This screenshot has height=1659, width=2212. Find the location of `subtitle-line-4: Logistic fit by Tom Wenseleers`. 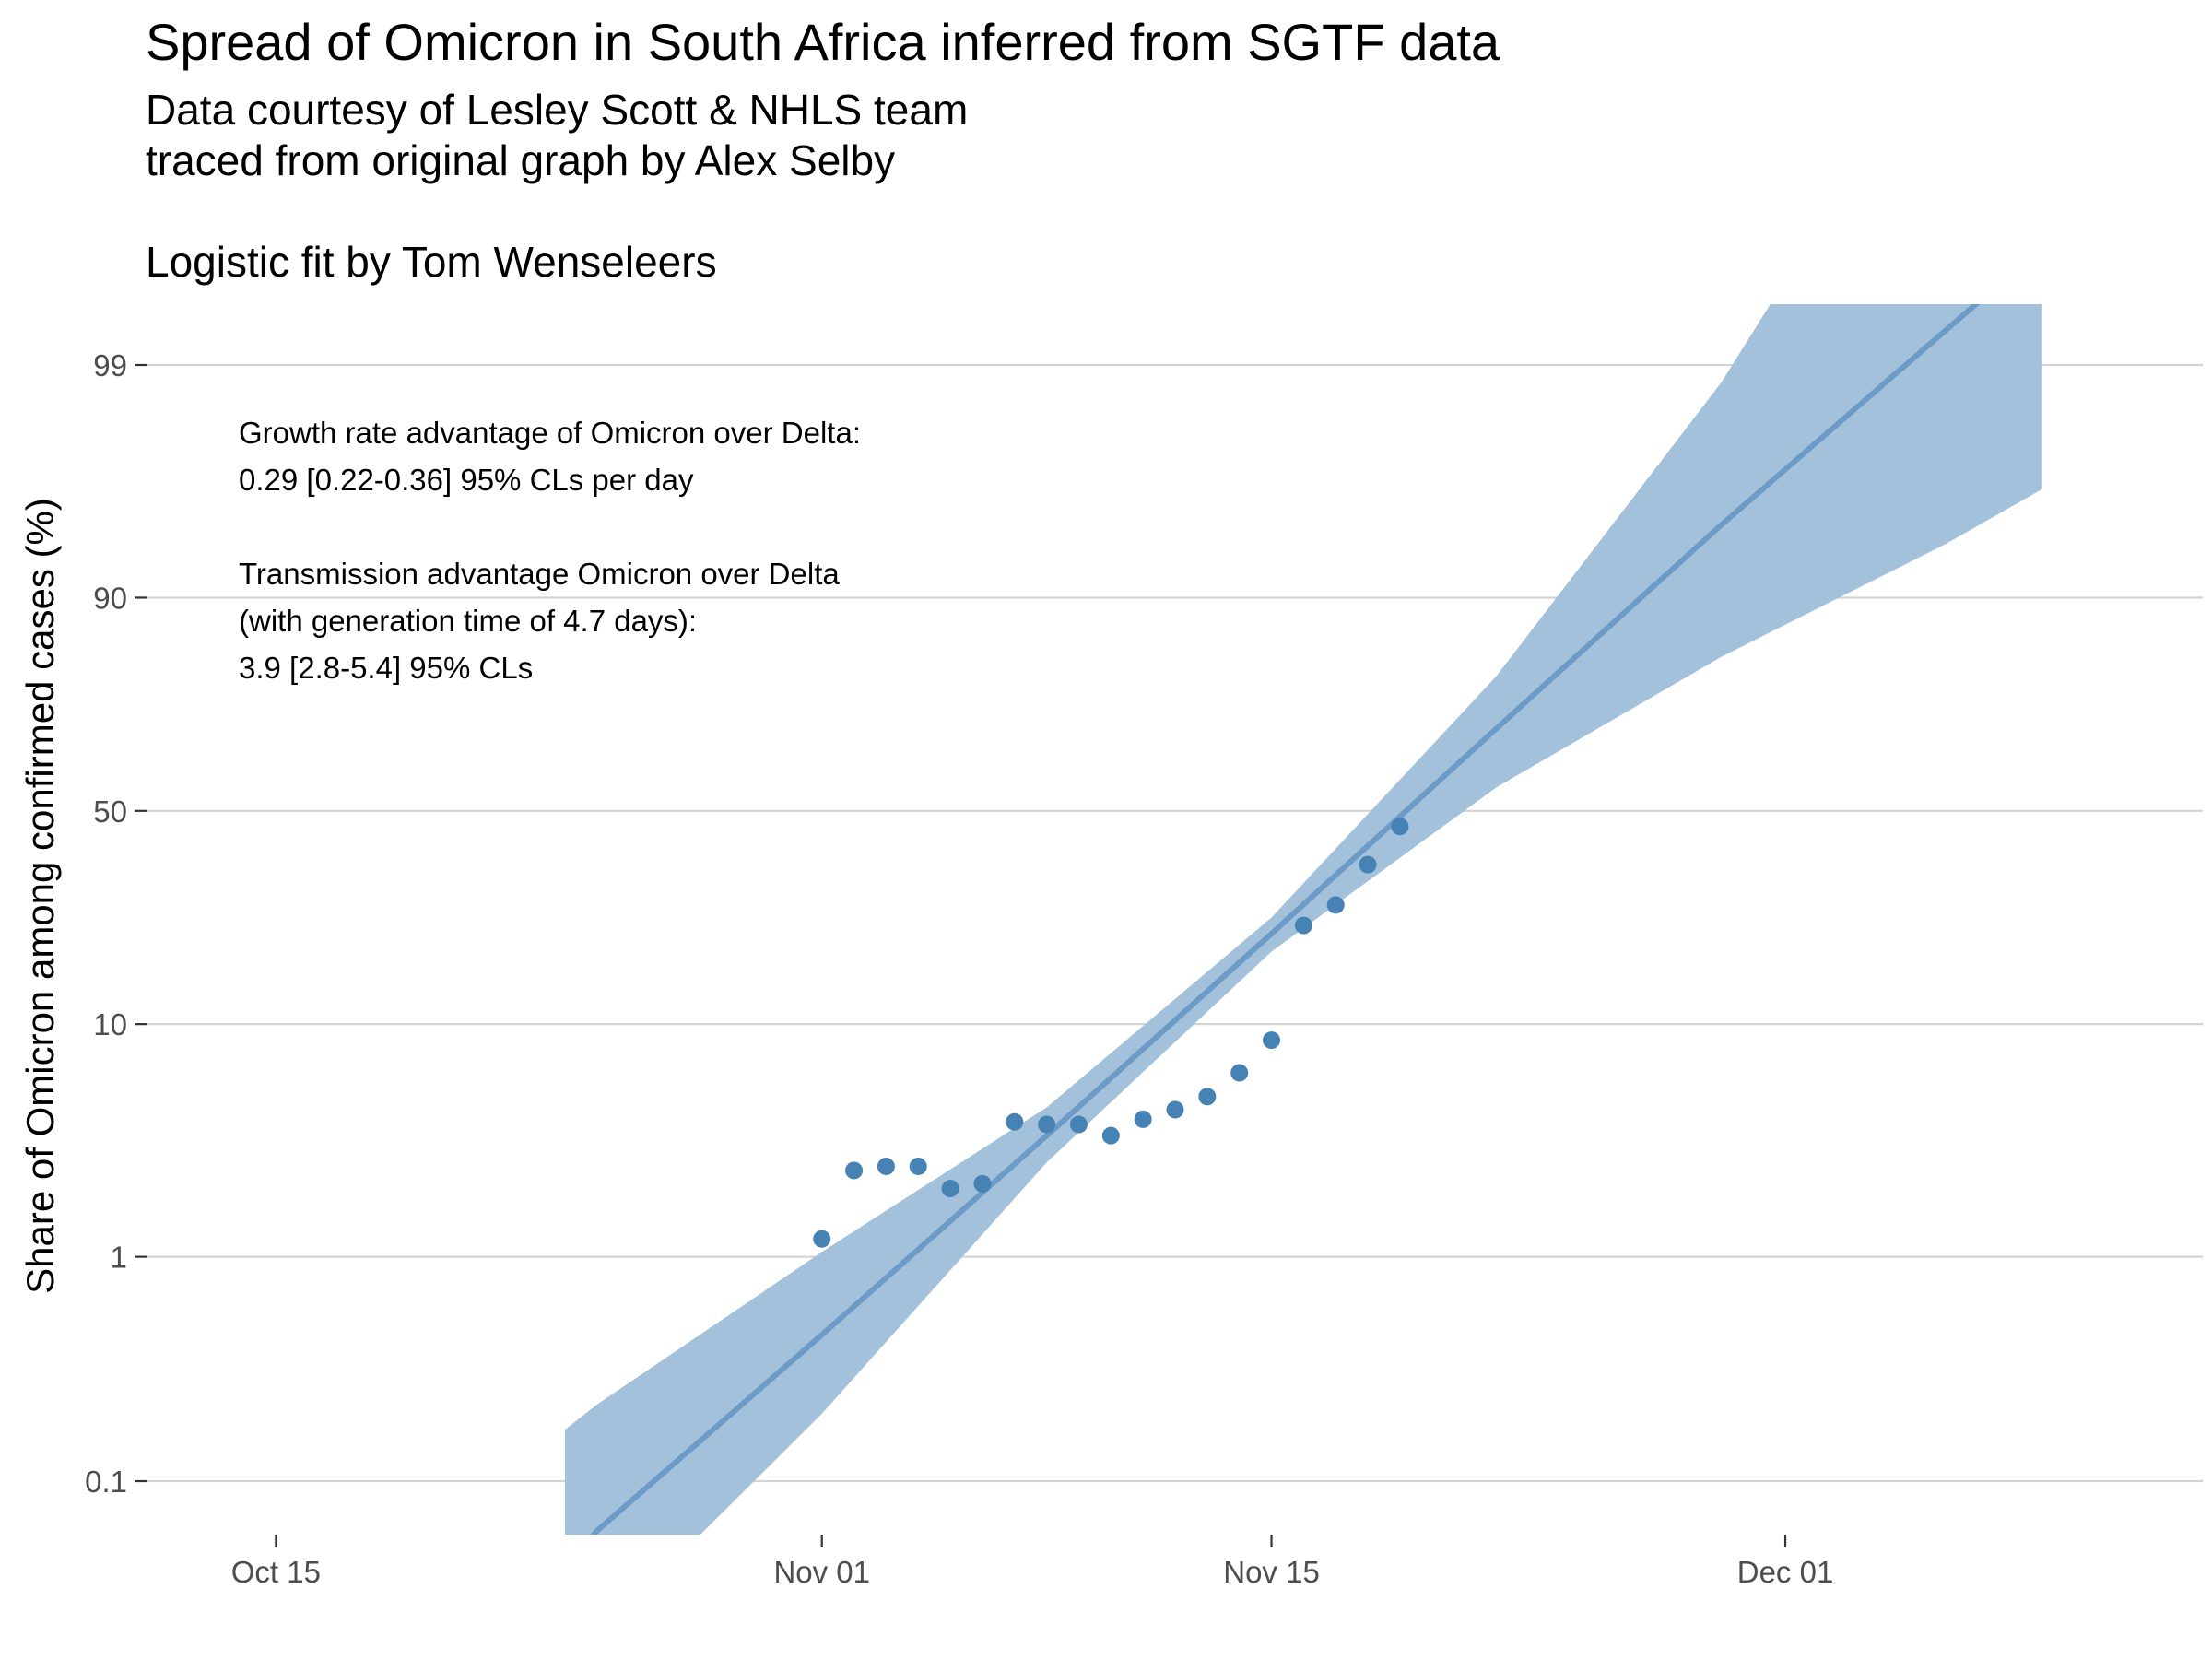

subtitle-line-4: Logistic fit by Tom Wenseleers is located at coordinates (431, 262).